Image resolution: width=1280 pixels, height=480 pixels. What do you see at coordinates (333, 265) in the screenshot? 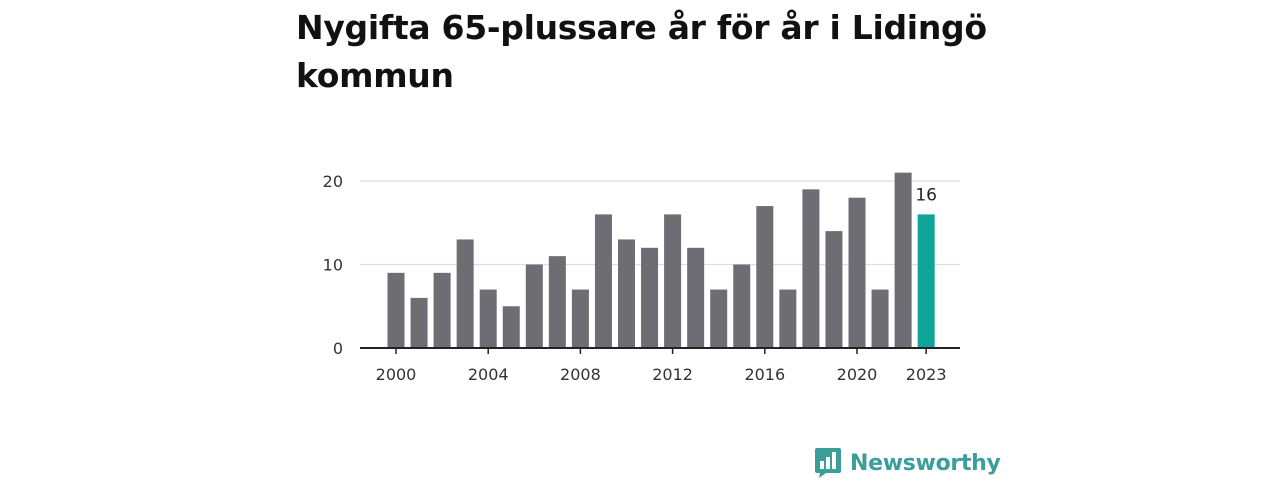
I see `y-tick-label: 10` at bounding box center [333, 265].